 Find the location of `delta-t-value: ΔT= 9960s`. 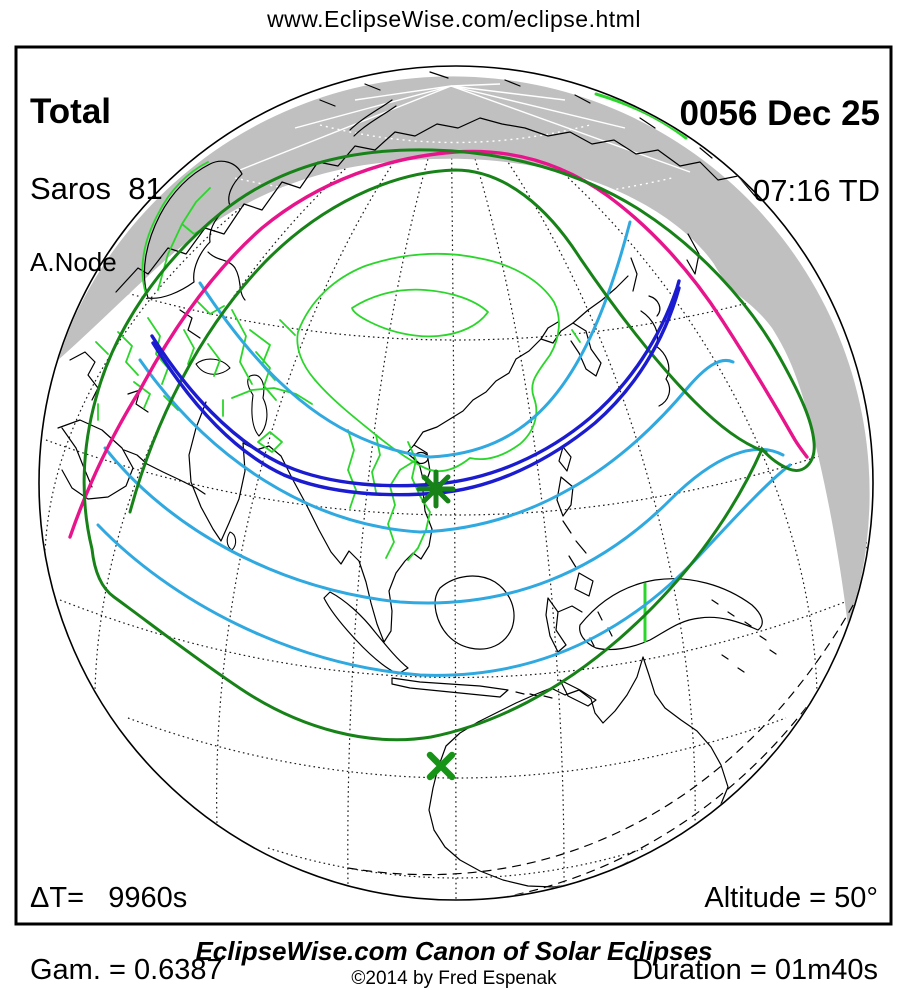

delta-t-value: ΔT= 9960s is located at coordinates (109, 898).